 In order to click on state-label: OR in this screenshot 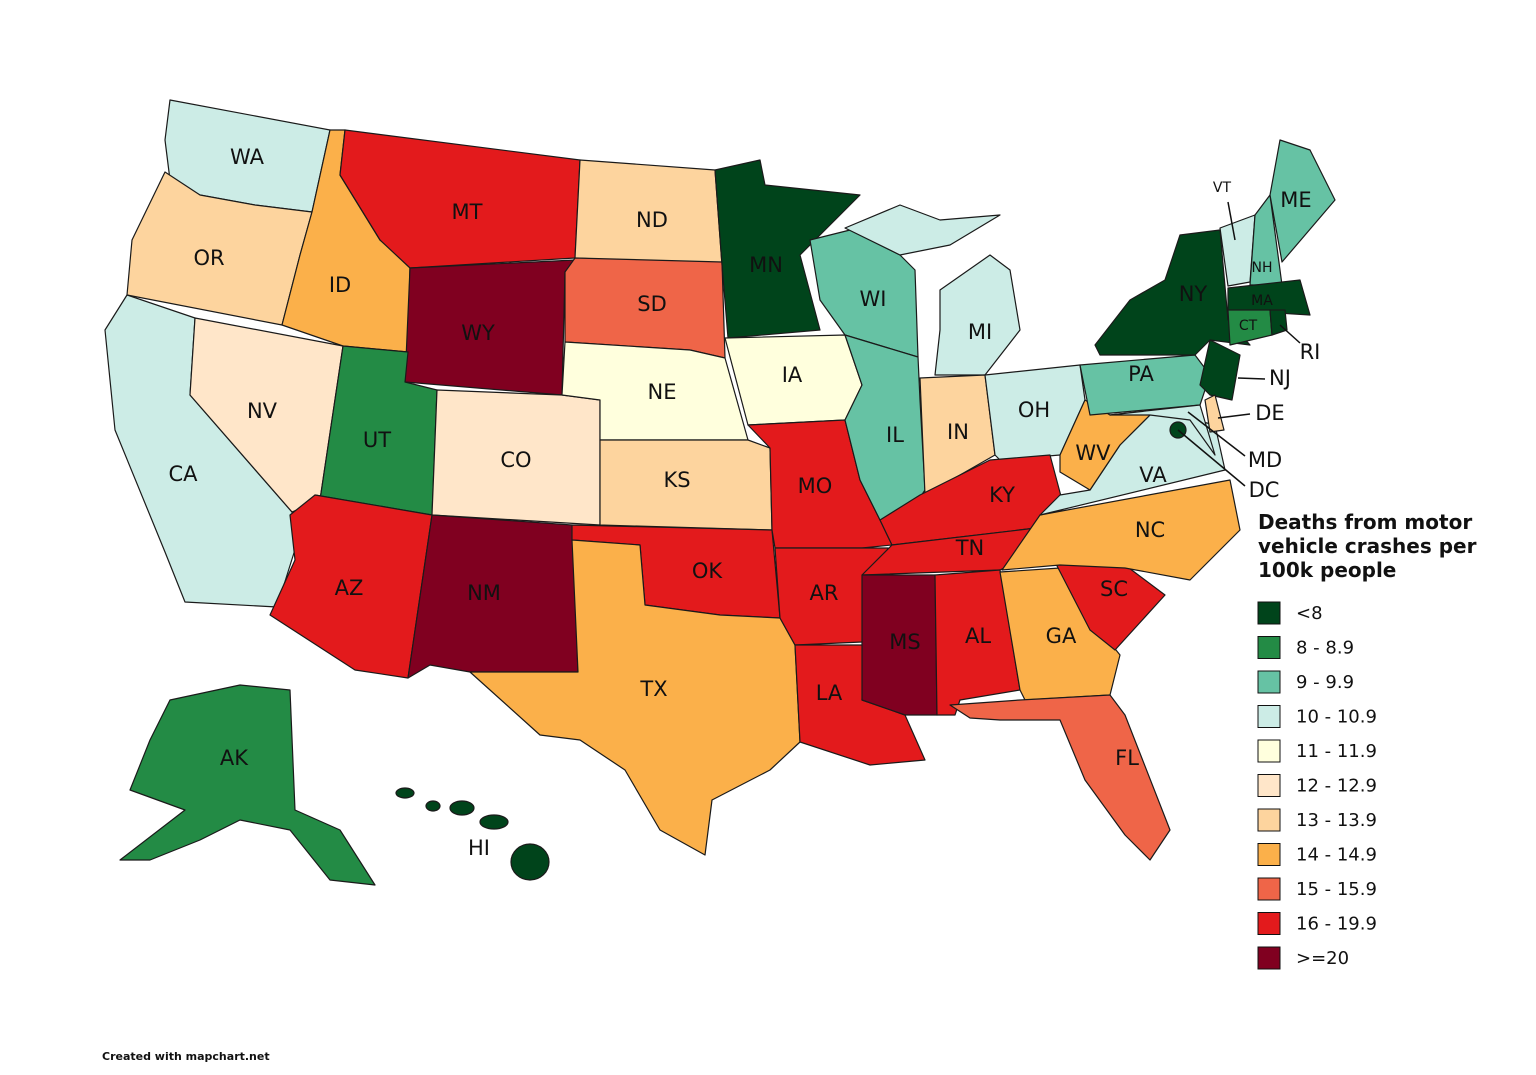, I will do `click(208, 258)`.